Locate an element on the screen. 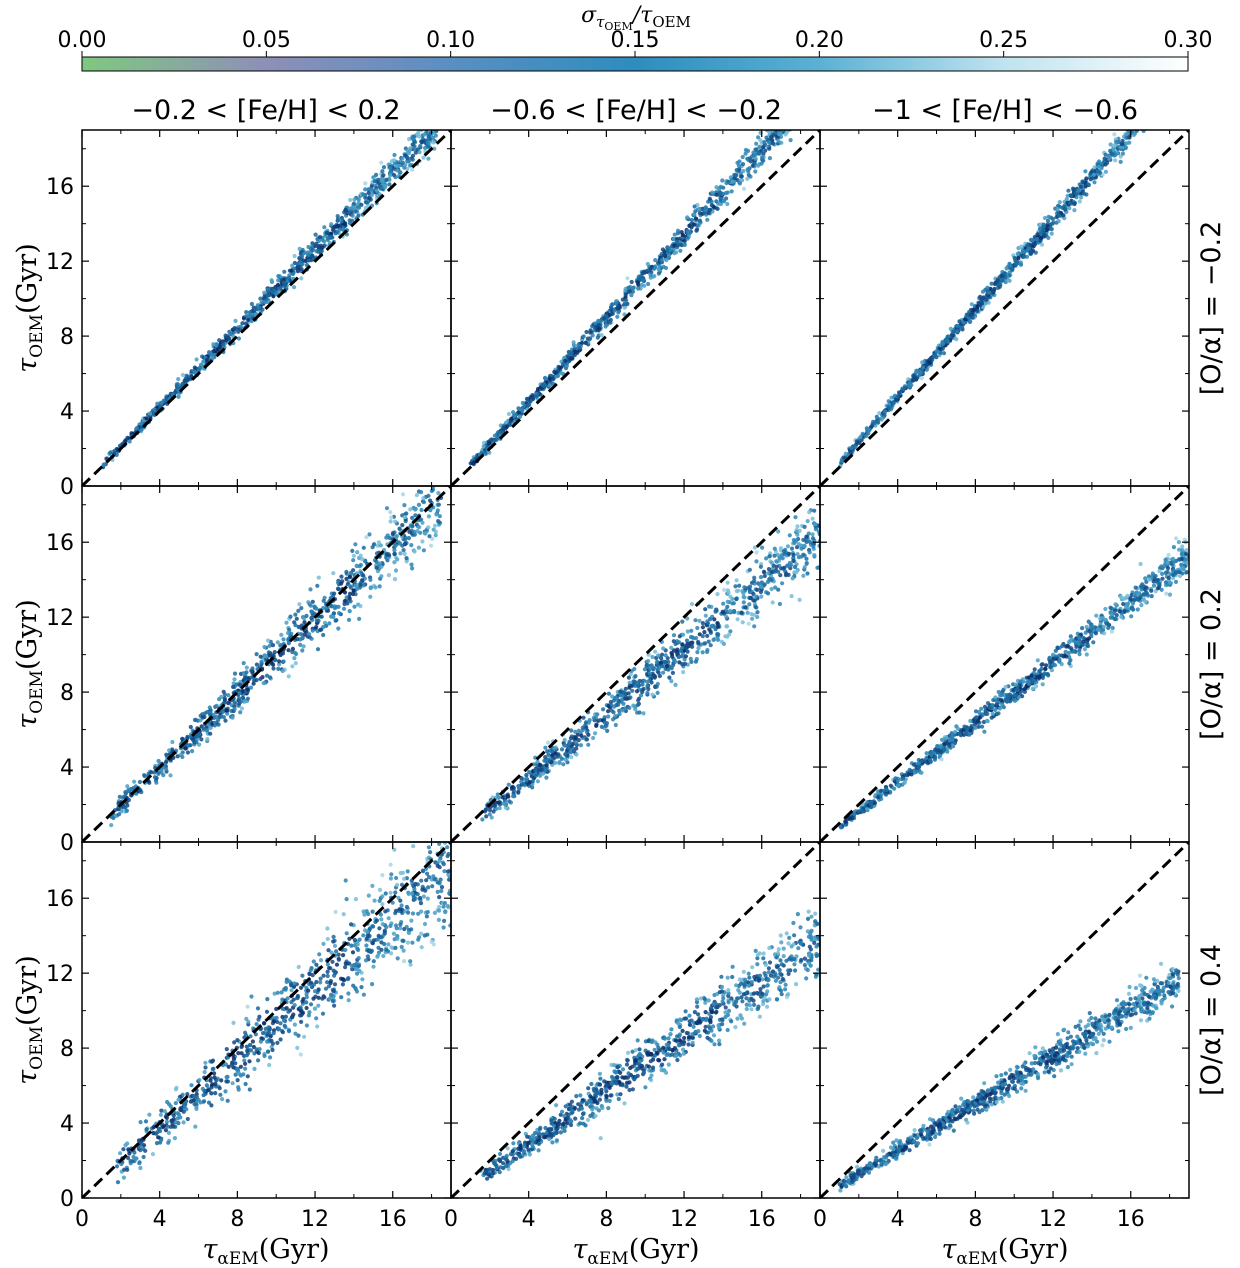 The image size is (1240, 1268). panel-r2-c3 is located at coordinates (1004, 664).